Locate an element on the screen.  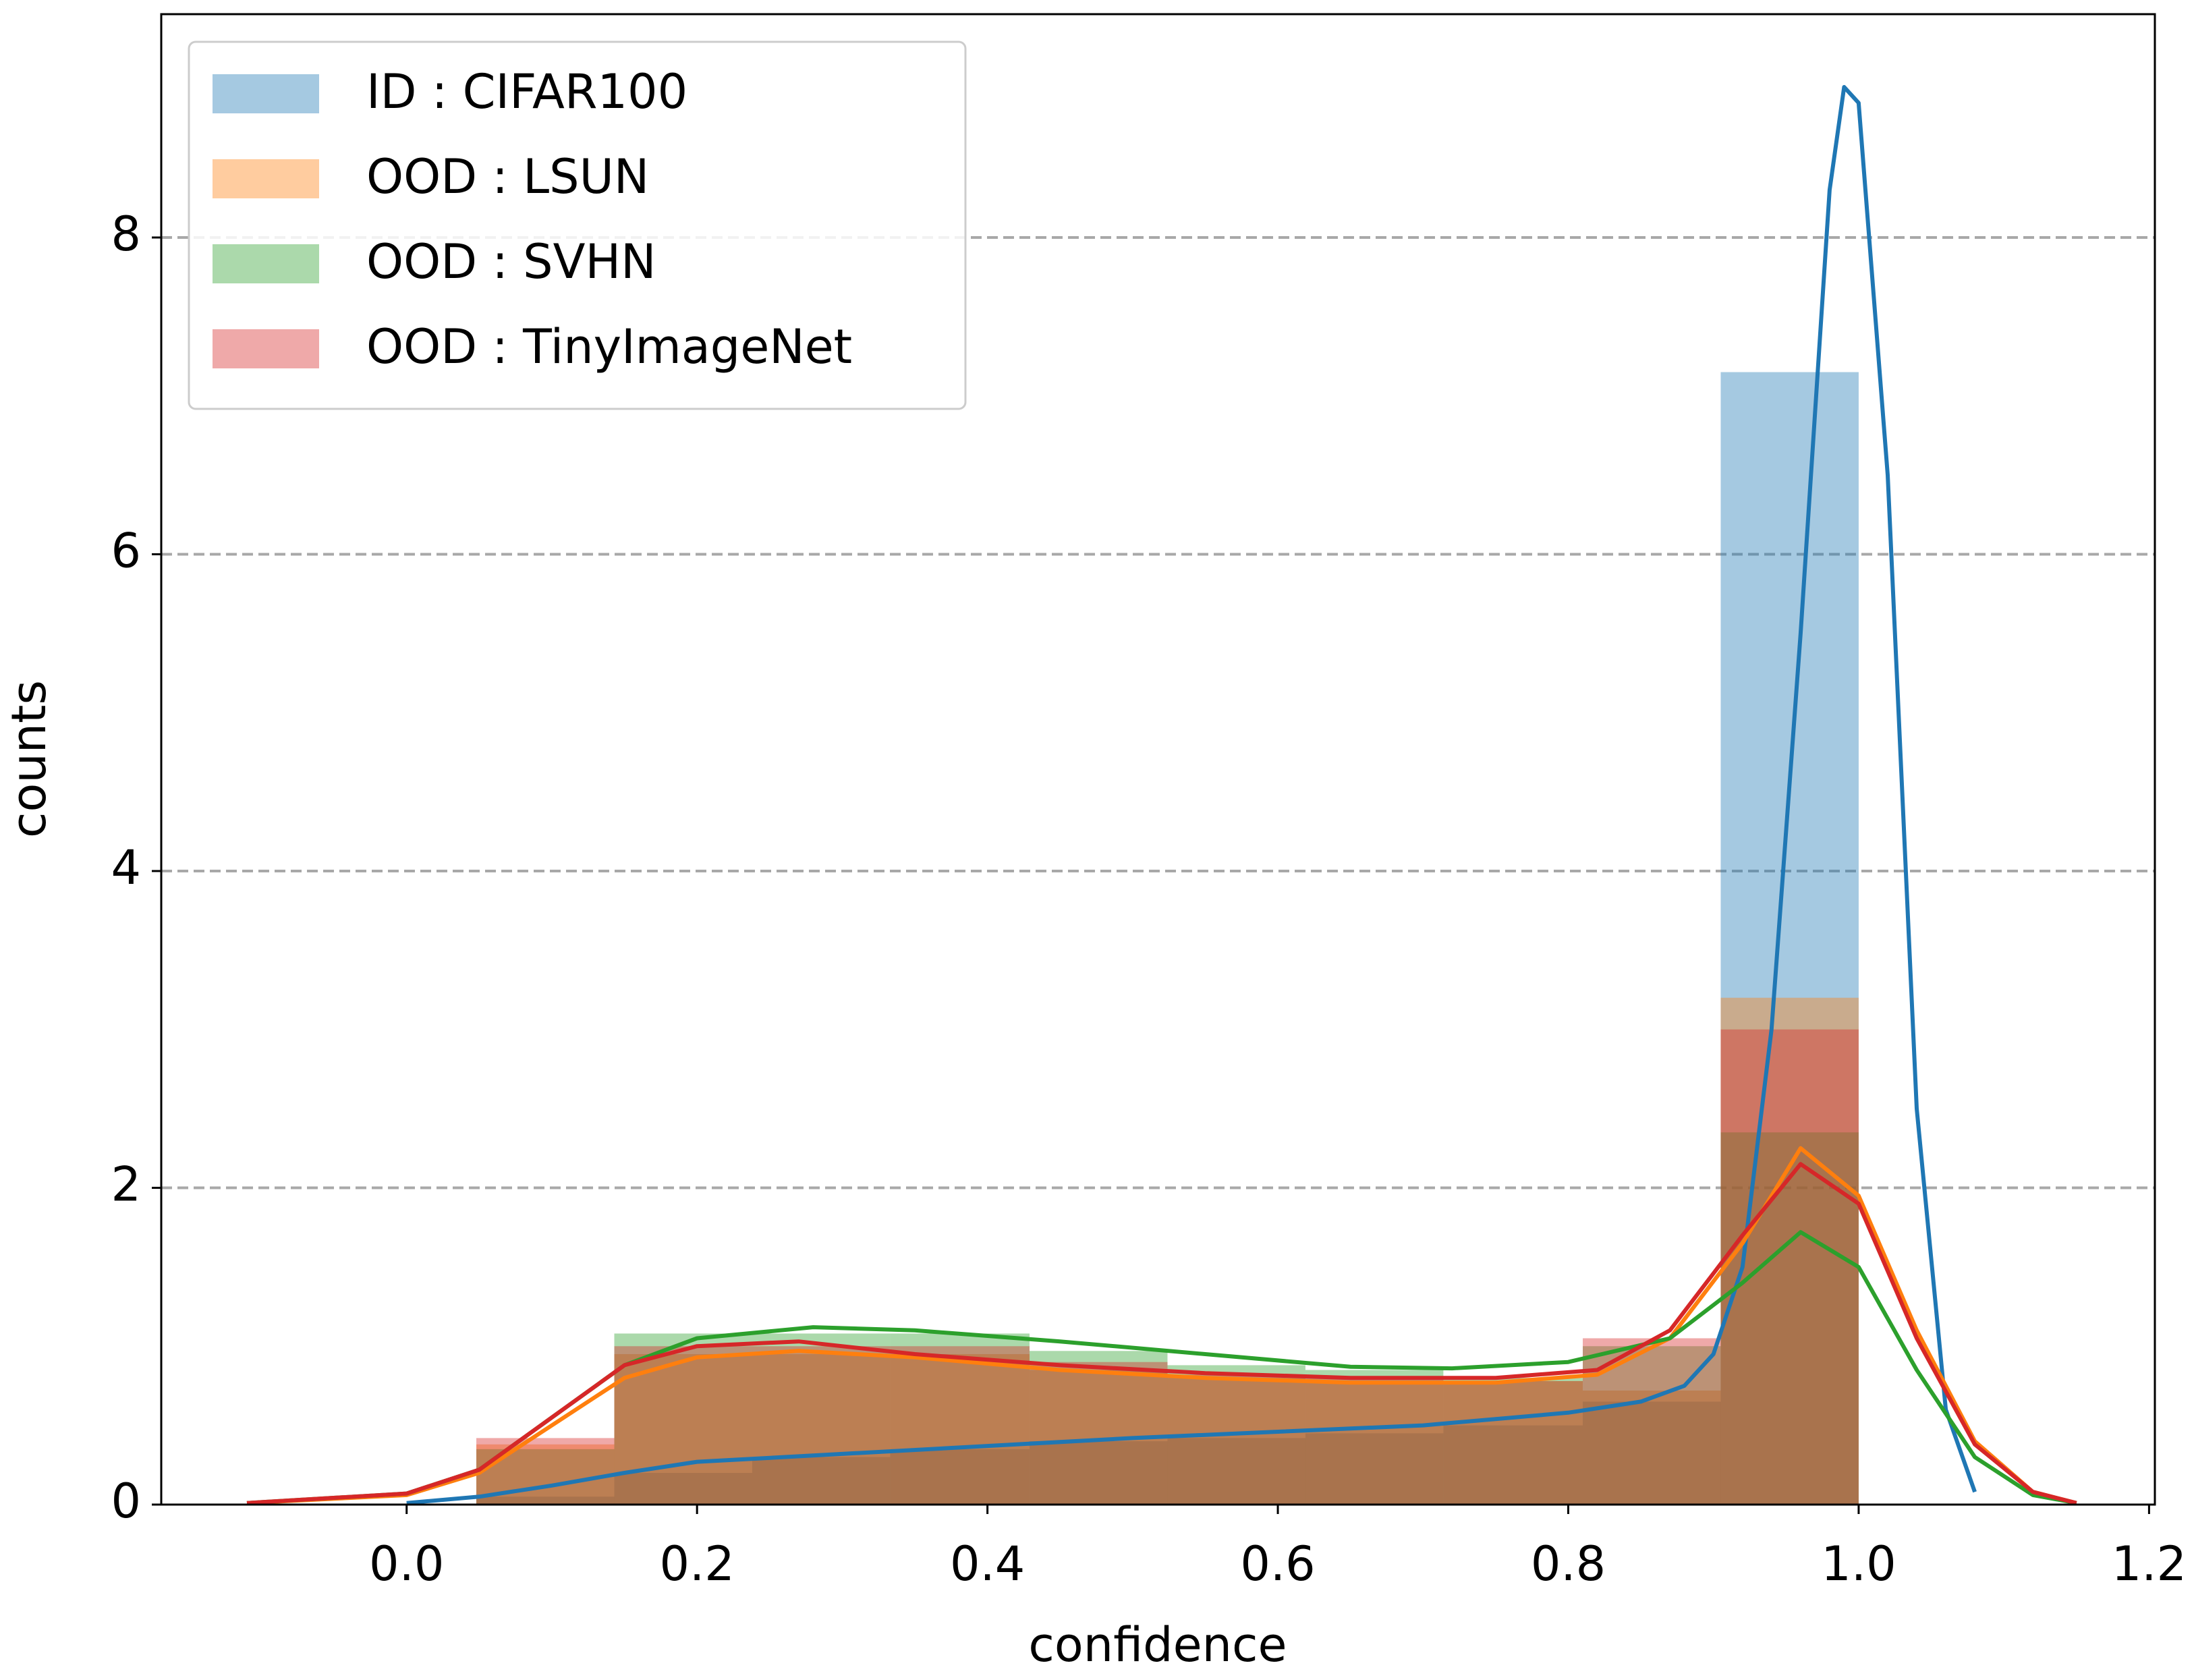
x-tick-label: 0.8 is located at coordinates (1568, 1564).